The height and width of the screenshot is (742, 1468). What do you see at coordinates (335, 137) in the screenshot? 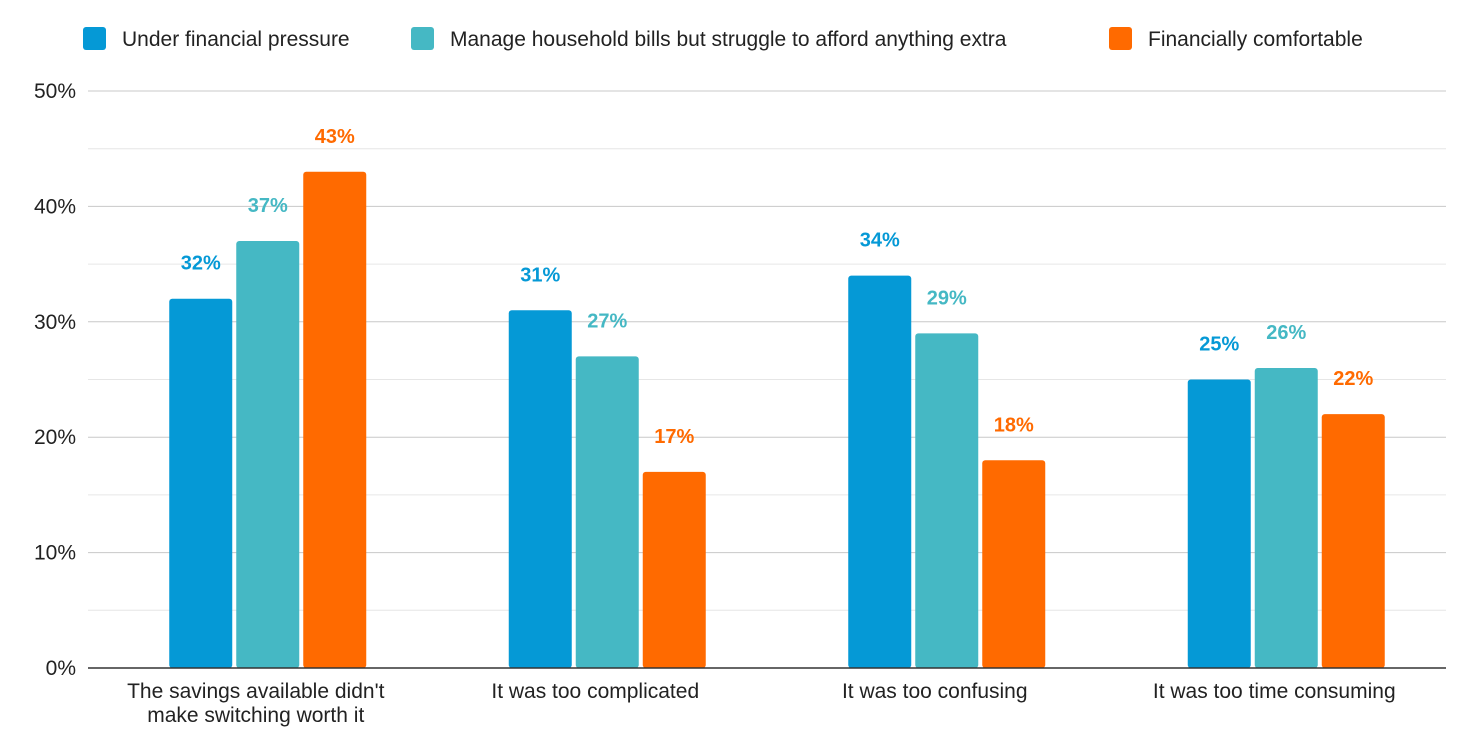
I see `data-label: 43%` at bounding box center [335, 137].